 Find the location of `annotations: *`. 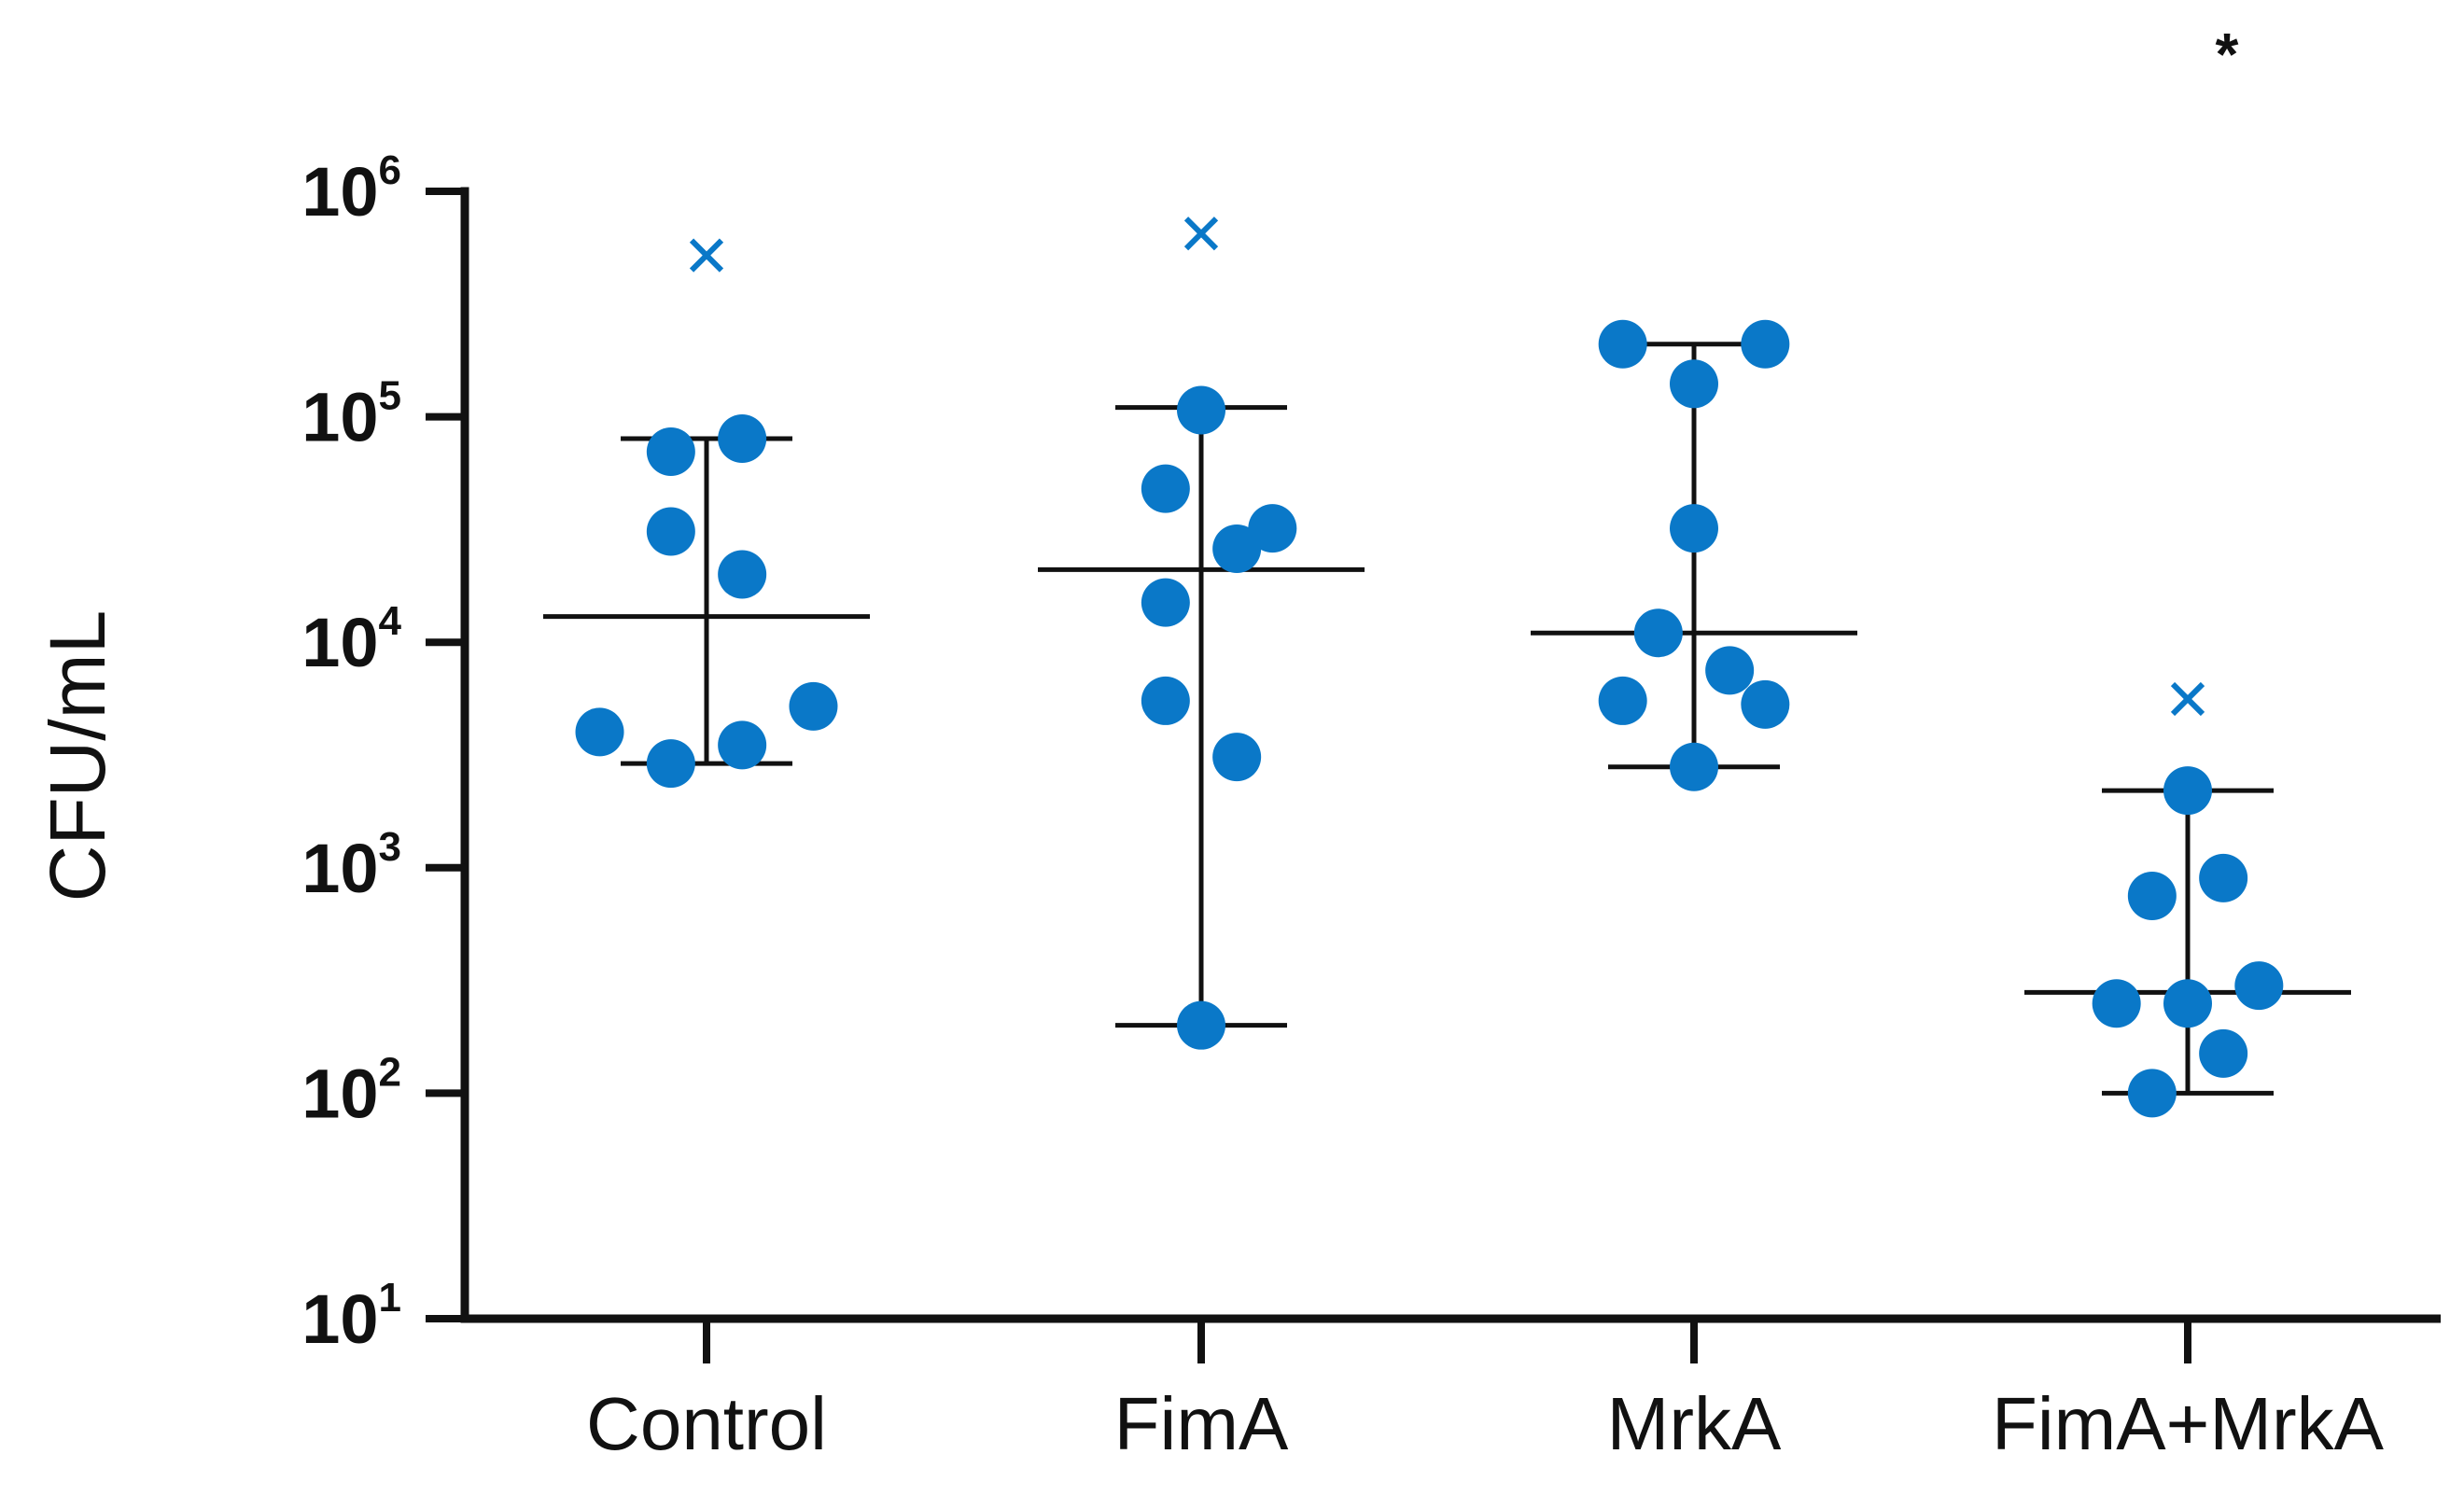

annotations: * is located at coordinates (2227, 55).